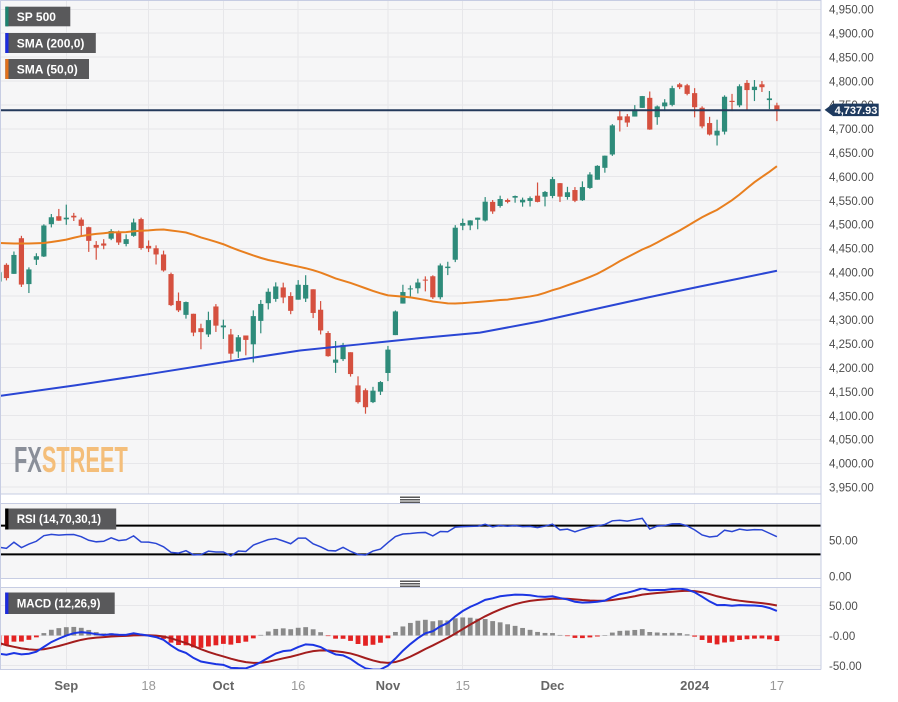 The width and height of the screenshot is (898, 702). Describe the element at coordinates (388, 685) in the screenshot. I see `svg-text: Nov` at that location.